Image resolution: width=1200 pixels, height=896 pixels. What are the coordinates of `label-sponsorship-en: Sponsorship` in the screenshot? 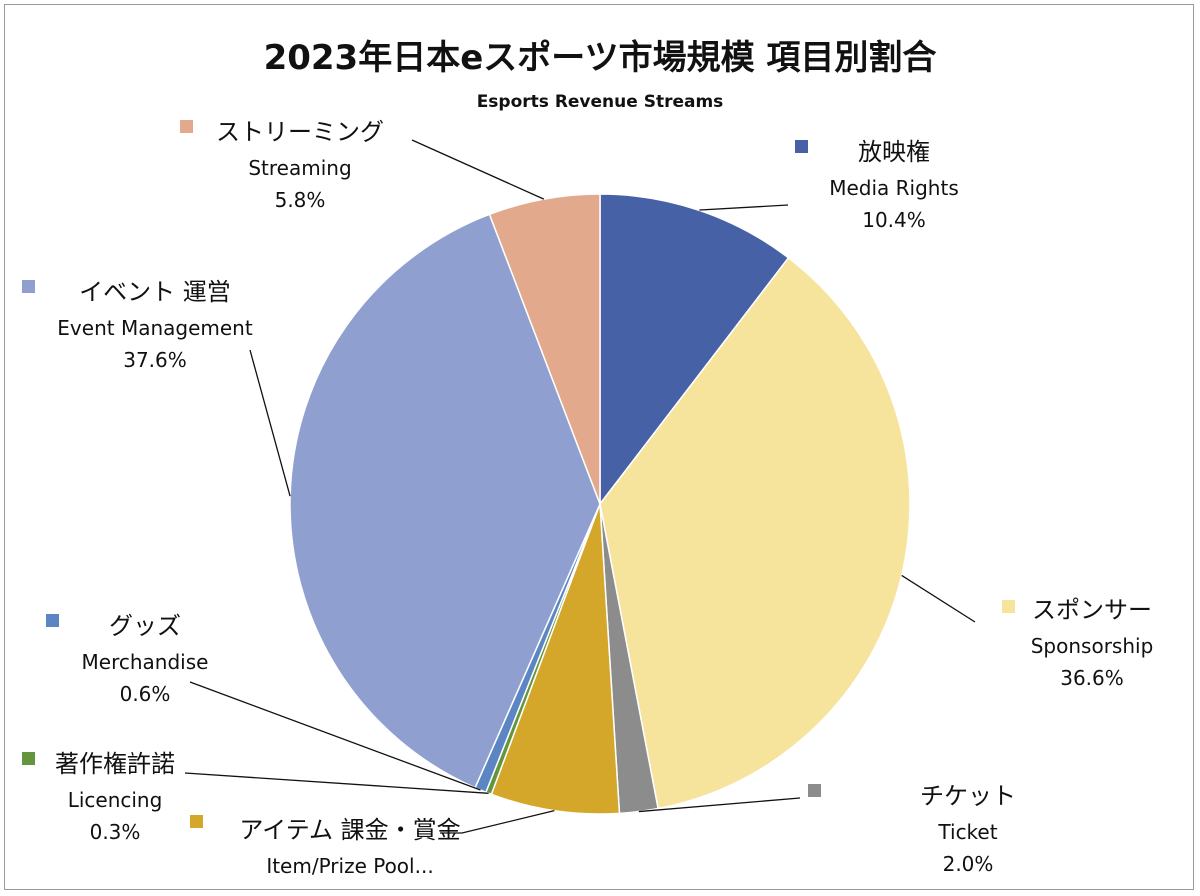 It's located at (1092, 646).